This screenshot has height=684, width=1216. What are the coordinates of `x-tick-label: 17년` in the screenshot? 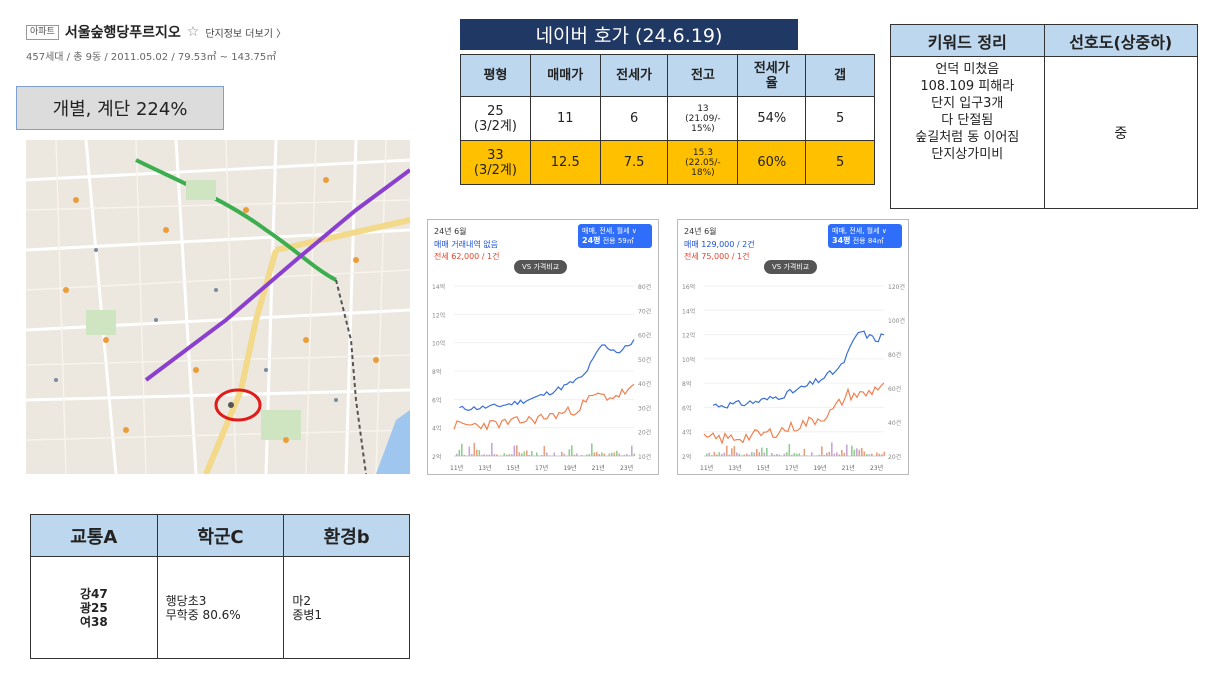 It's located at (541, 468).